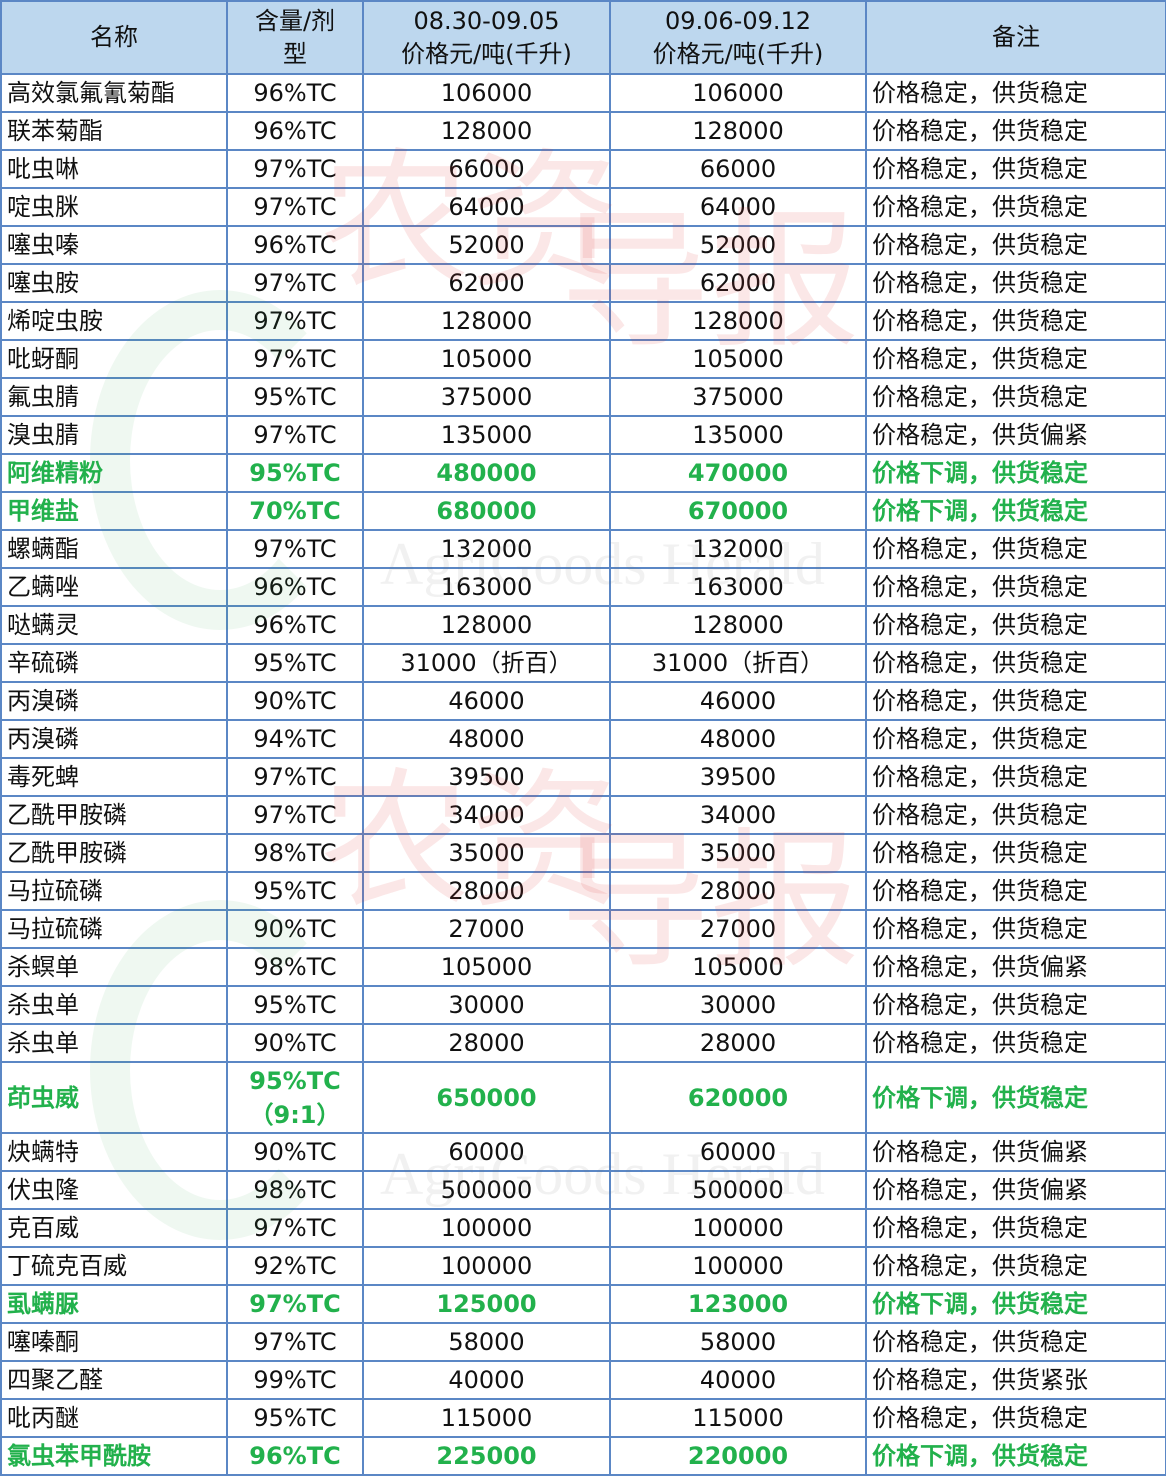 The image size is (1166, 1479). I want to click on cell-name: 丁硫克百威, so click(114, 1266).